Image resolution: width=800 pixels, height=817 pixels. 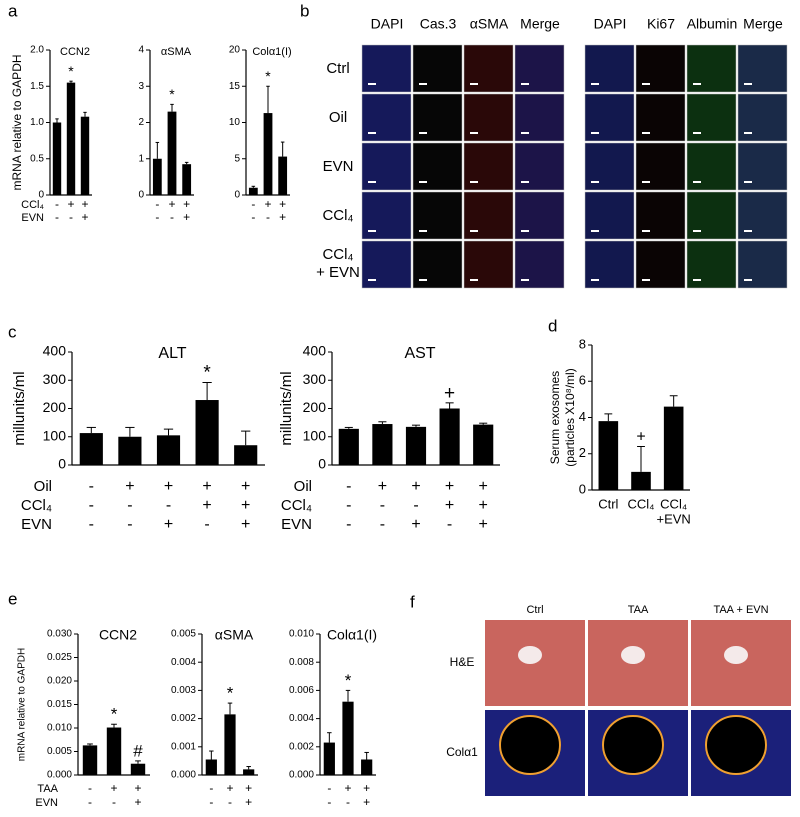 What do you see at coordinates (540, 24) in the screenshot?
I see `column-label: Merge` at bounding box center [540, 24].